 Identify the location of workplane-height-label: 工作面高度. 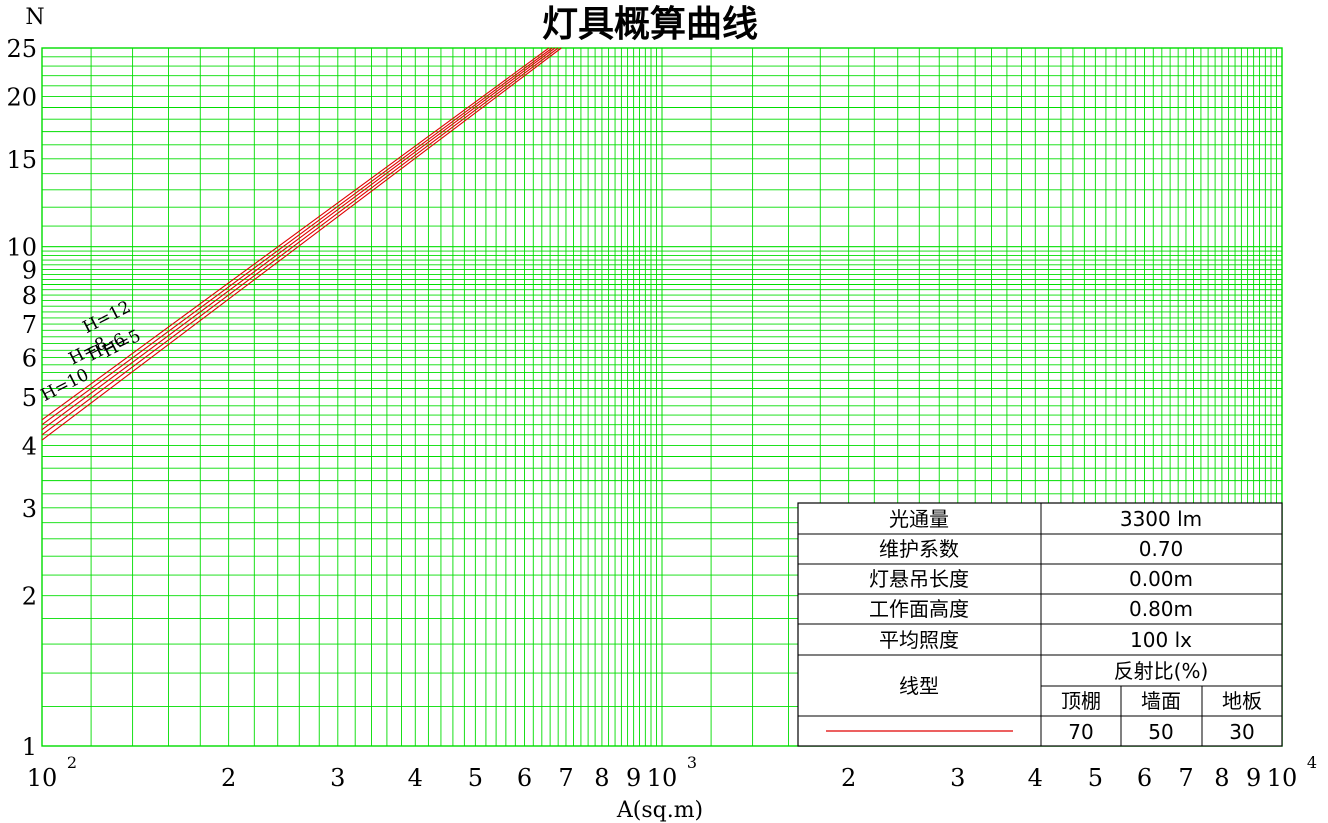
(919, 609).